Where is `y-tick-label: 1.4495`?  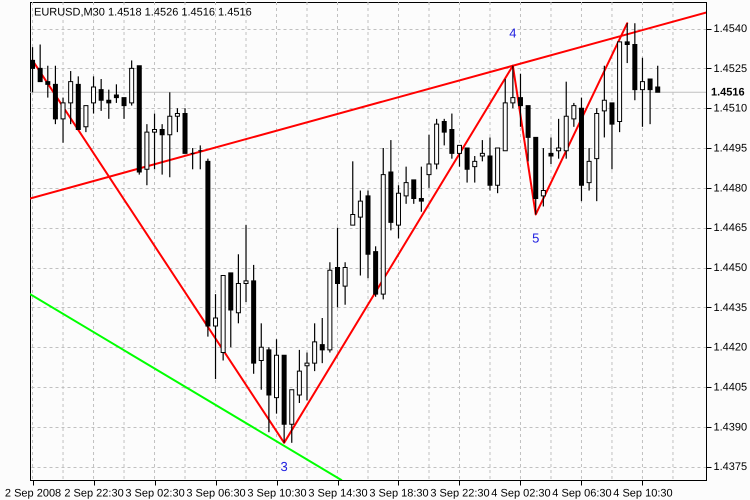
y-tick-label: 1.4495 is located at coordinates (731, 148).